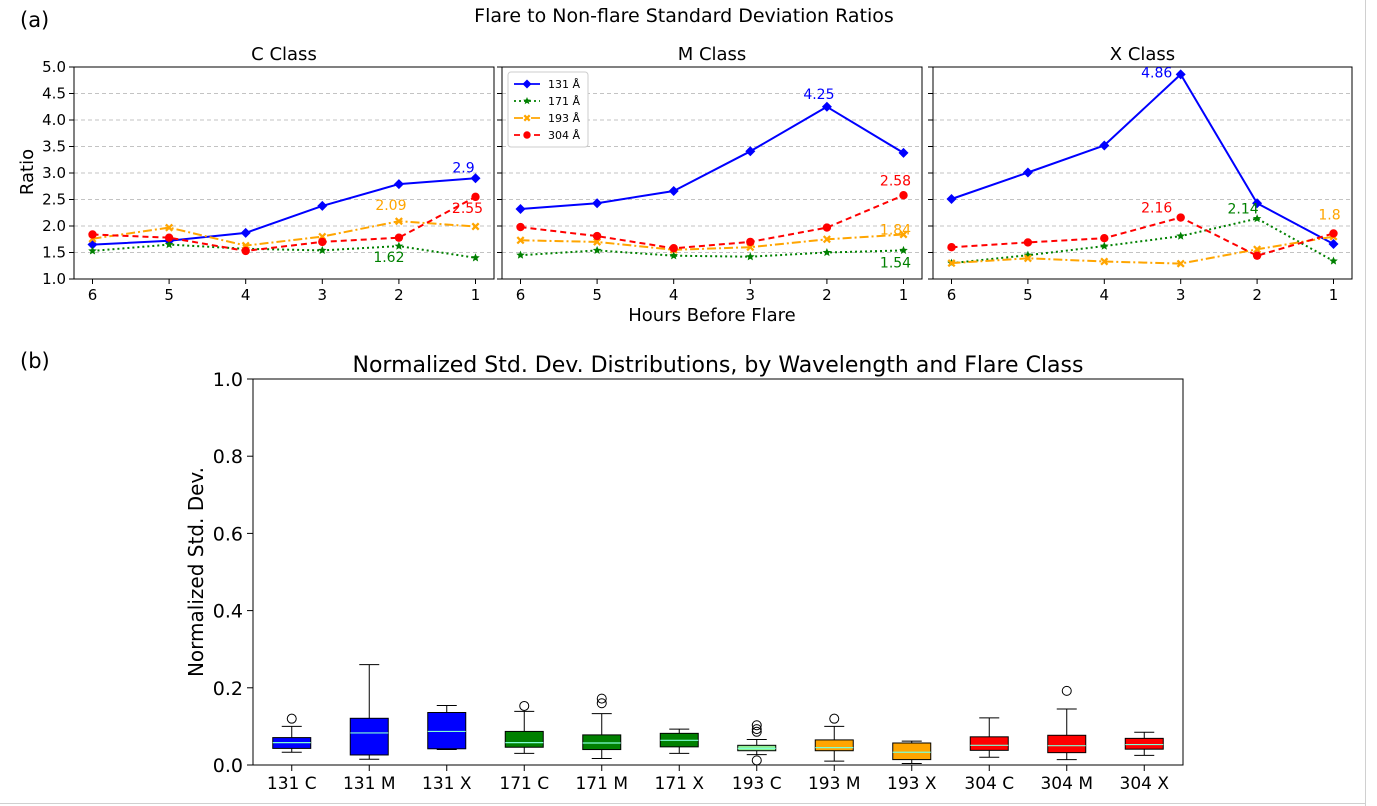 This screenshot has height=806, width=1377. Describe the element at coordinates (1067, 723) in the screenshot. I see `box-304-m` at that location.